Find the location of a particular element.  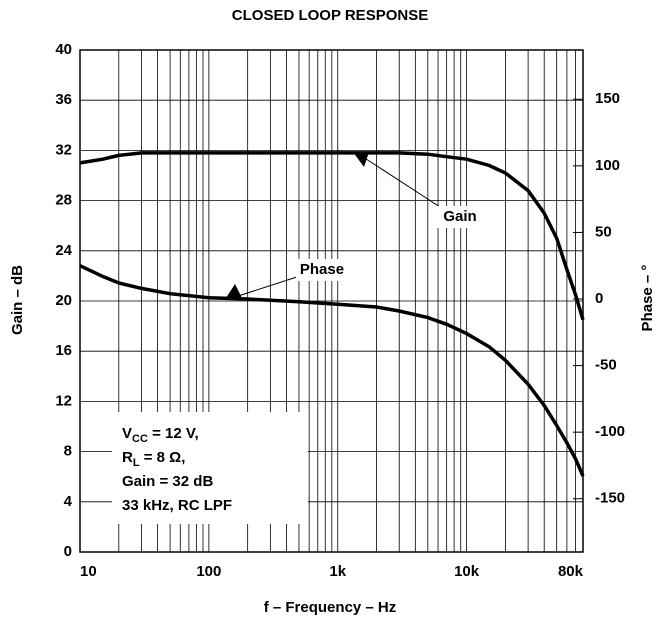

note: RL = 8 Ω, is located at coordinates (153, 459).